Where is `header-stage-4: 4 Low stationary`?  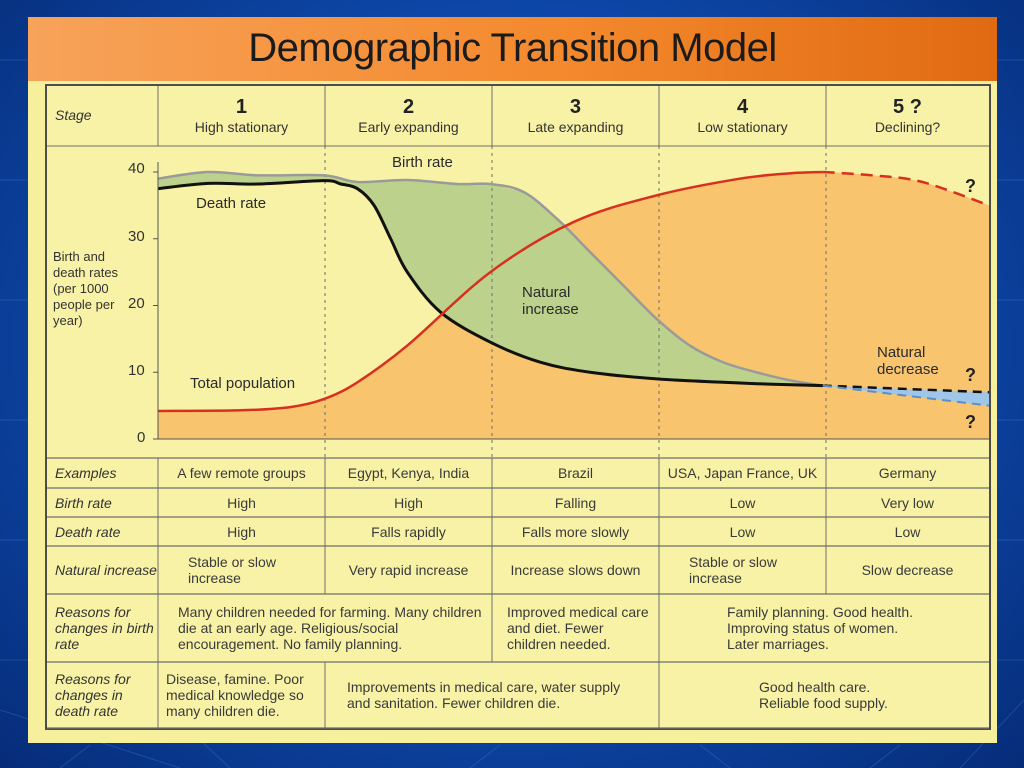 header-stage-4: 4 Low stationary is located at coordinates (742, 115).